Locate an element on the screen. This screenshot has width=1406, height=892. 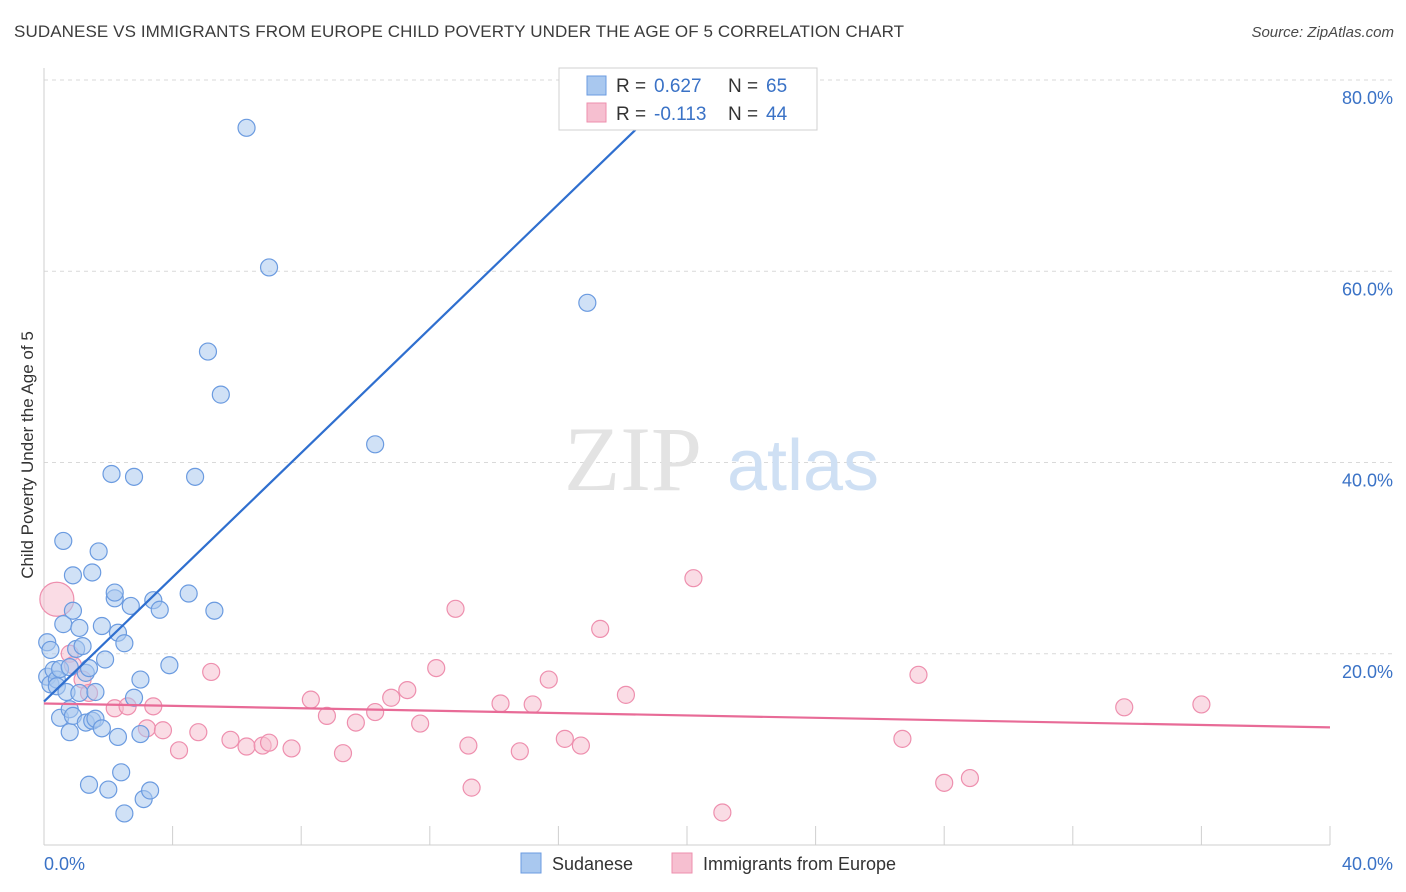
watermark: ZIP atlas is located at coordinates (721, 459).